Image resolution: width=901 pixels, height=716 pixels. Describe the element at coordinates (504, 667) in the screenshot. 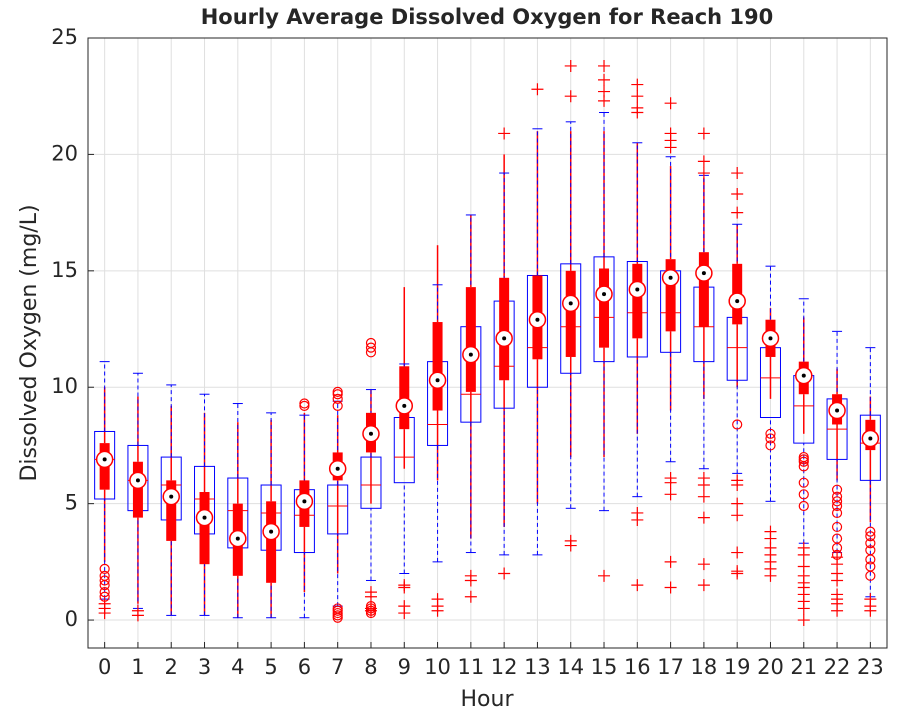

I see `x-tick-label: 12` at that location.